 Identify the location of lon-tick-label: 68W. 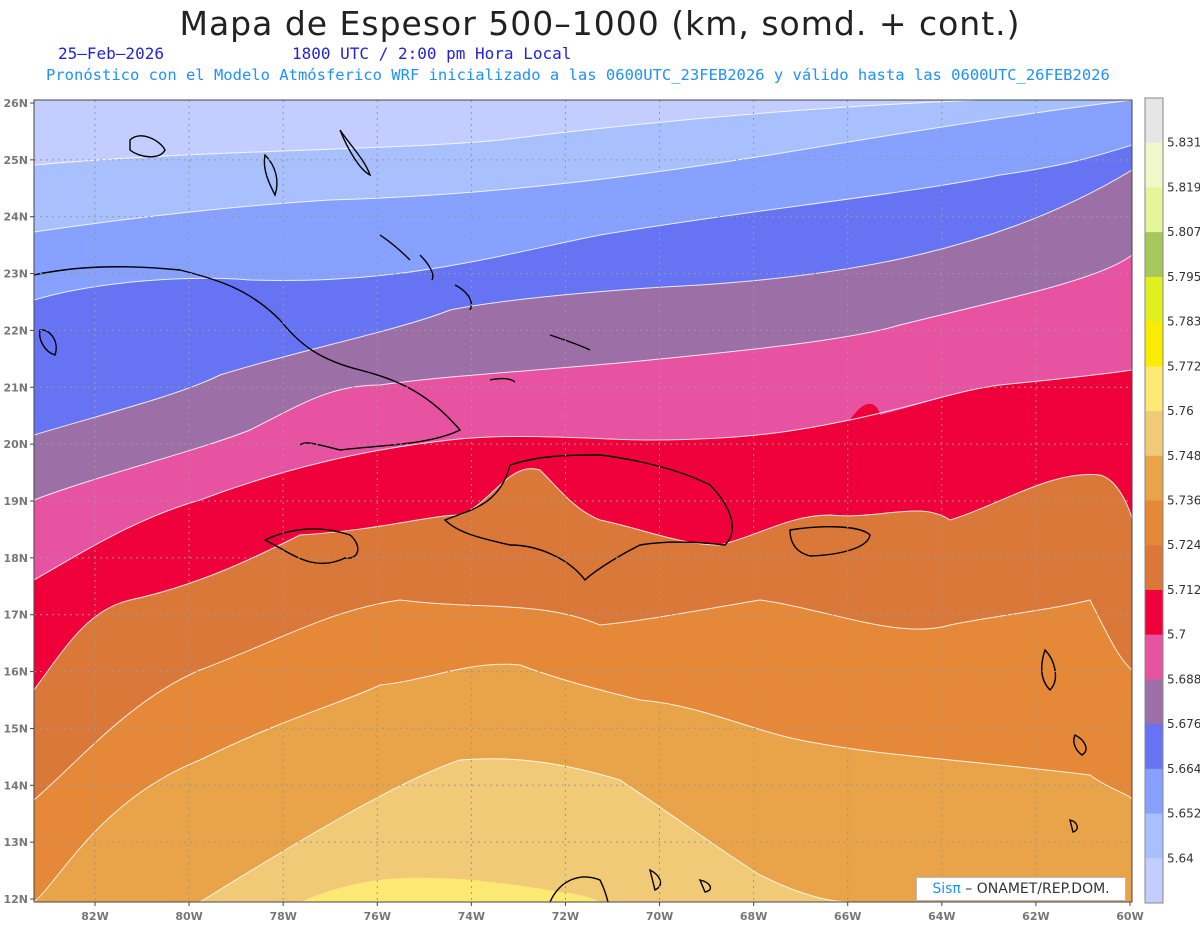
(753, 916).